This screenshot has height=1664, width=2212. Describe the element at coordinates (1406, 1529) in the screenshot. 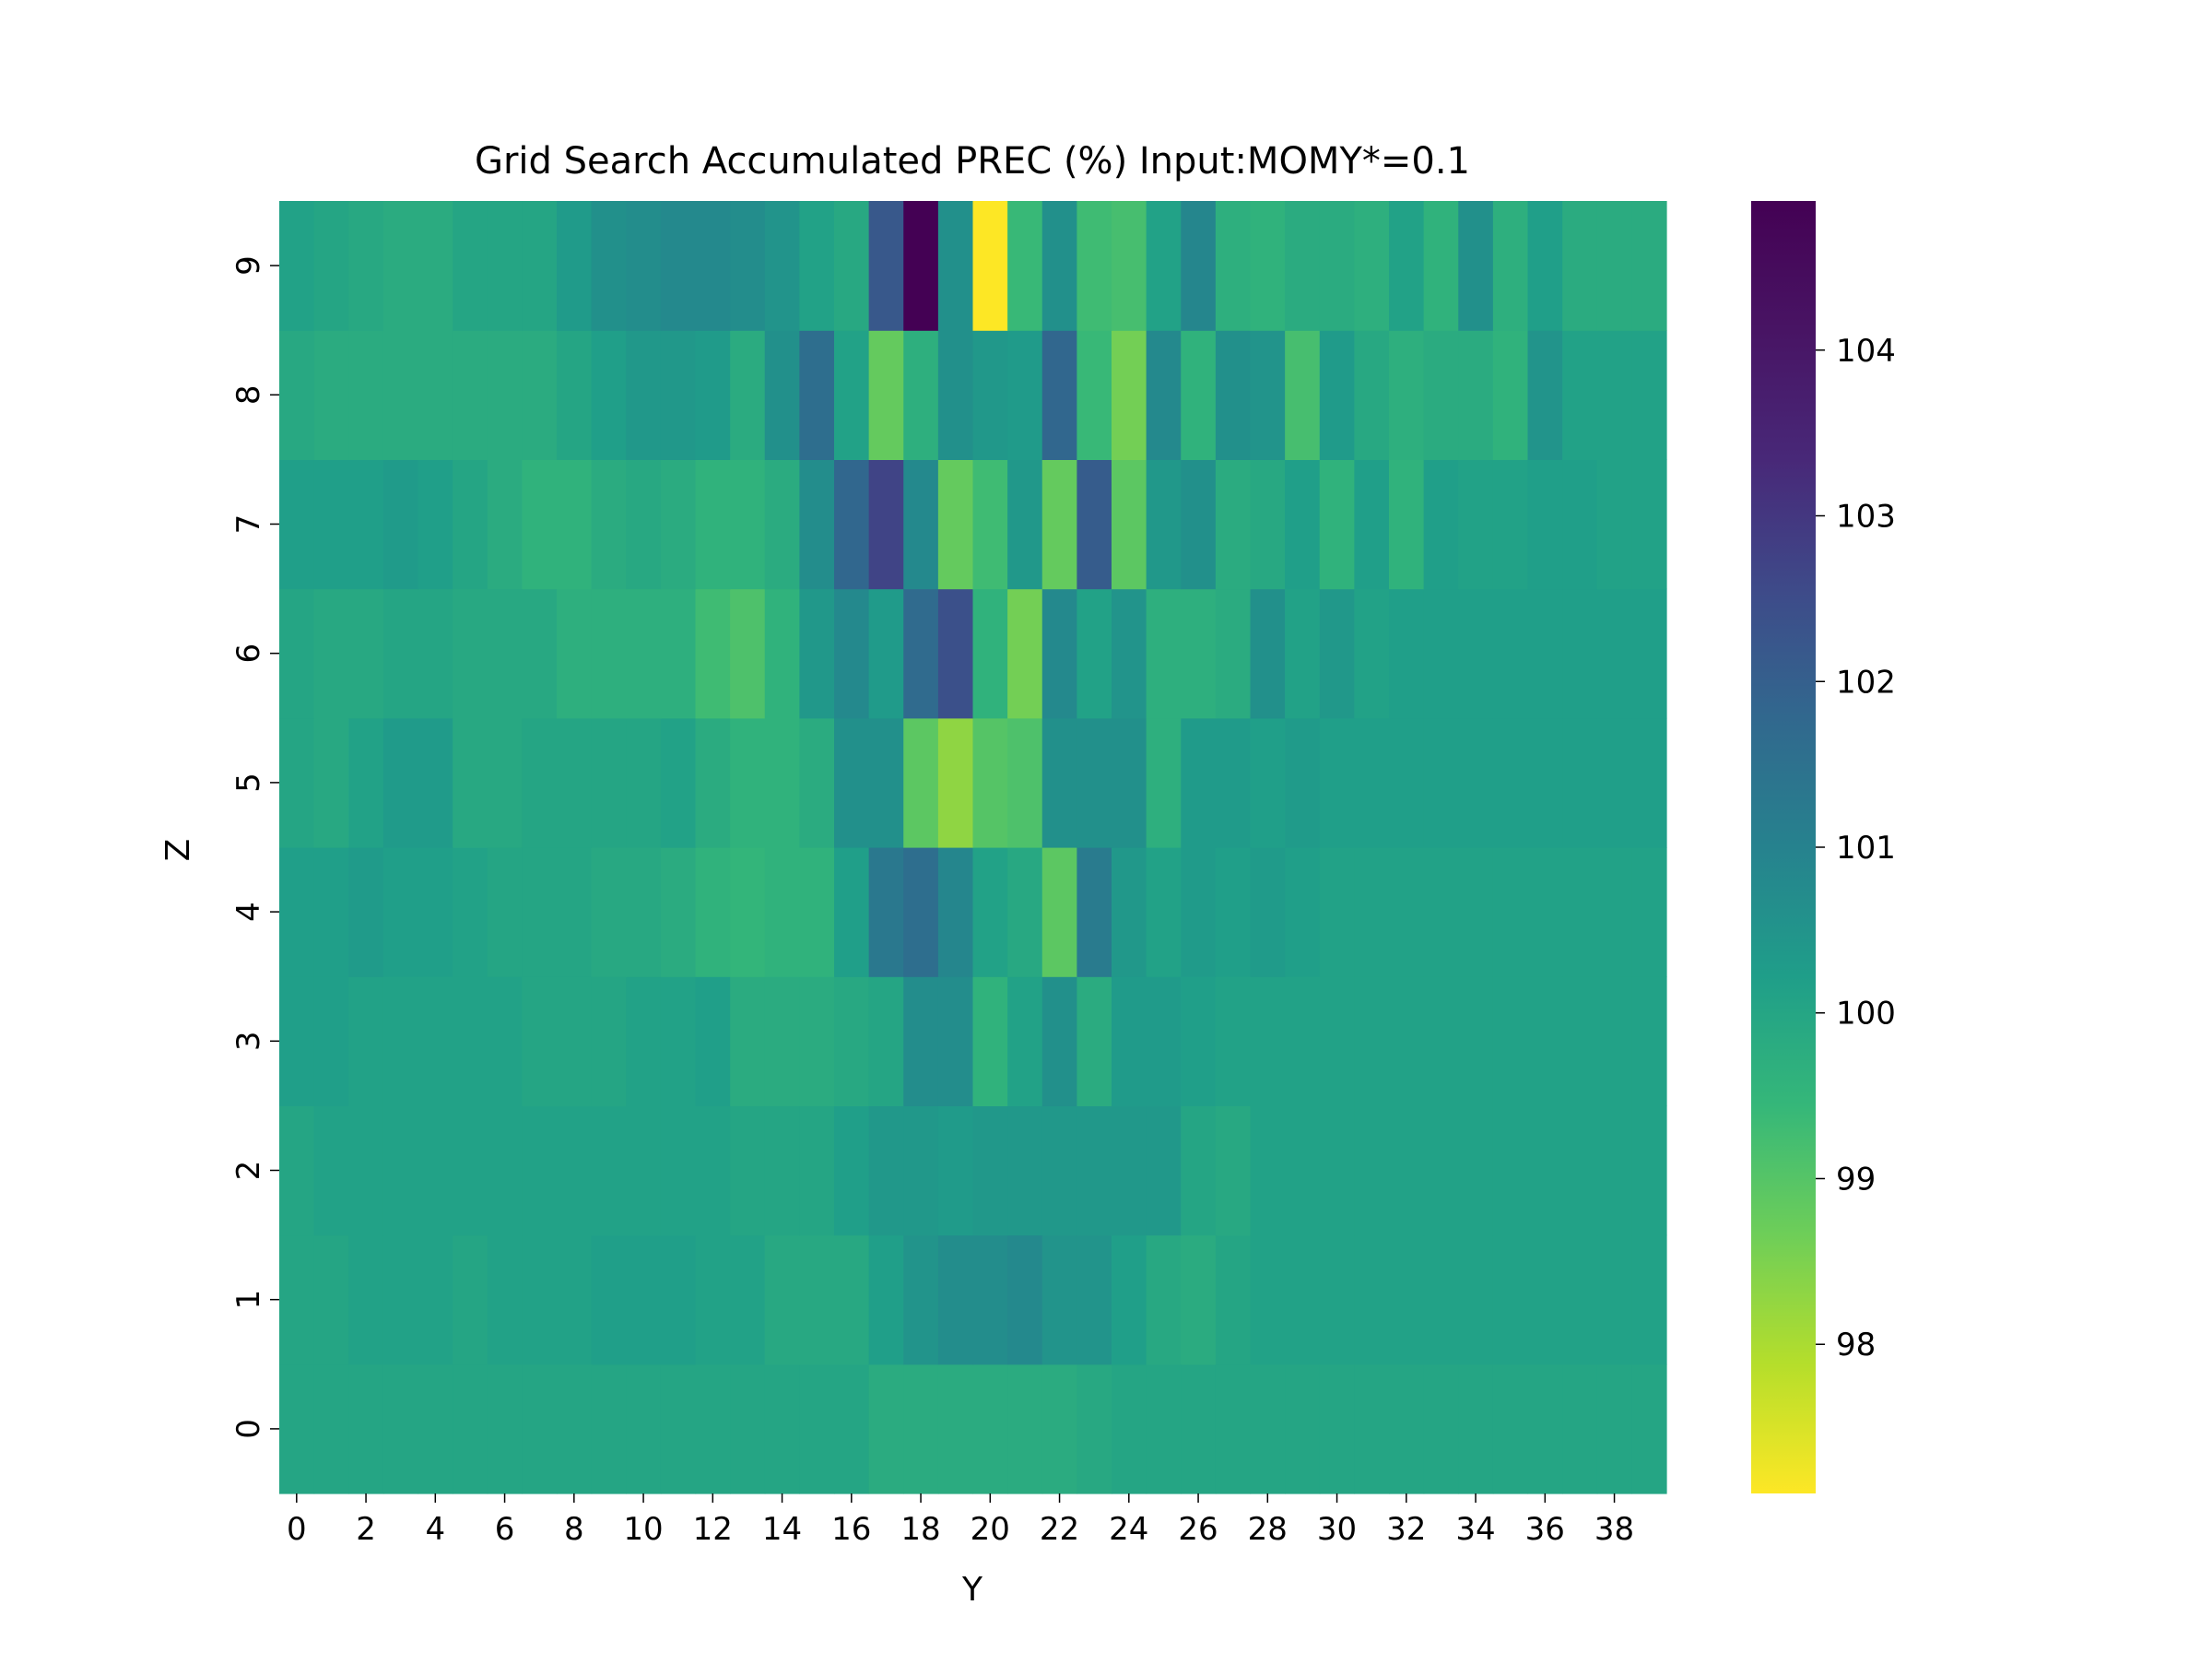

I see `x-tick-label: 32` at that location.